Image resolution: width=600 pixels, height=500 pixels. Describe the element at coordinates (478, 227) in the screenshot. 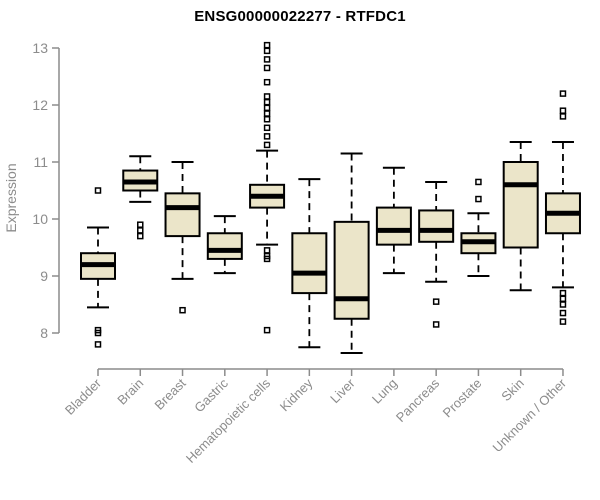

I see `boxplot-prostate` at that location.